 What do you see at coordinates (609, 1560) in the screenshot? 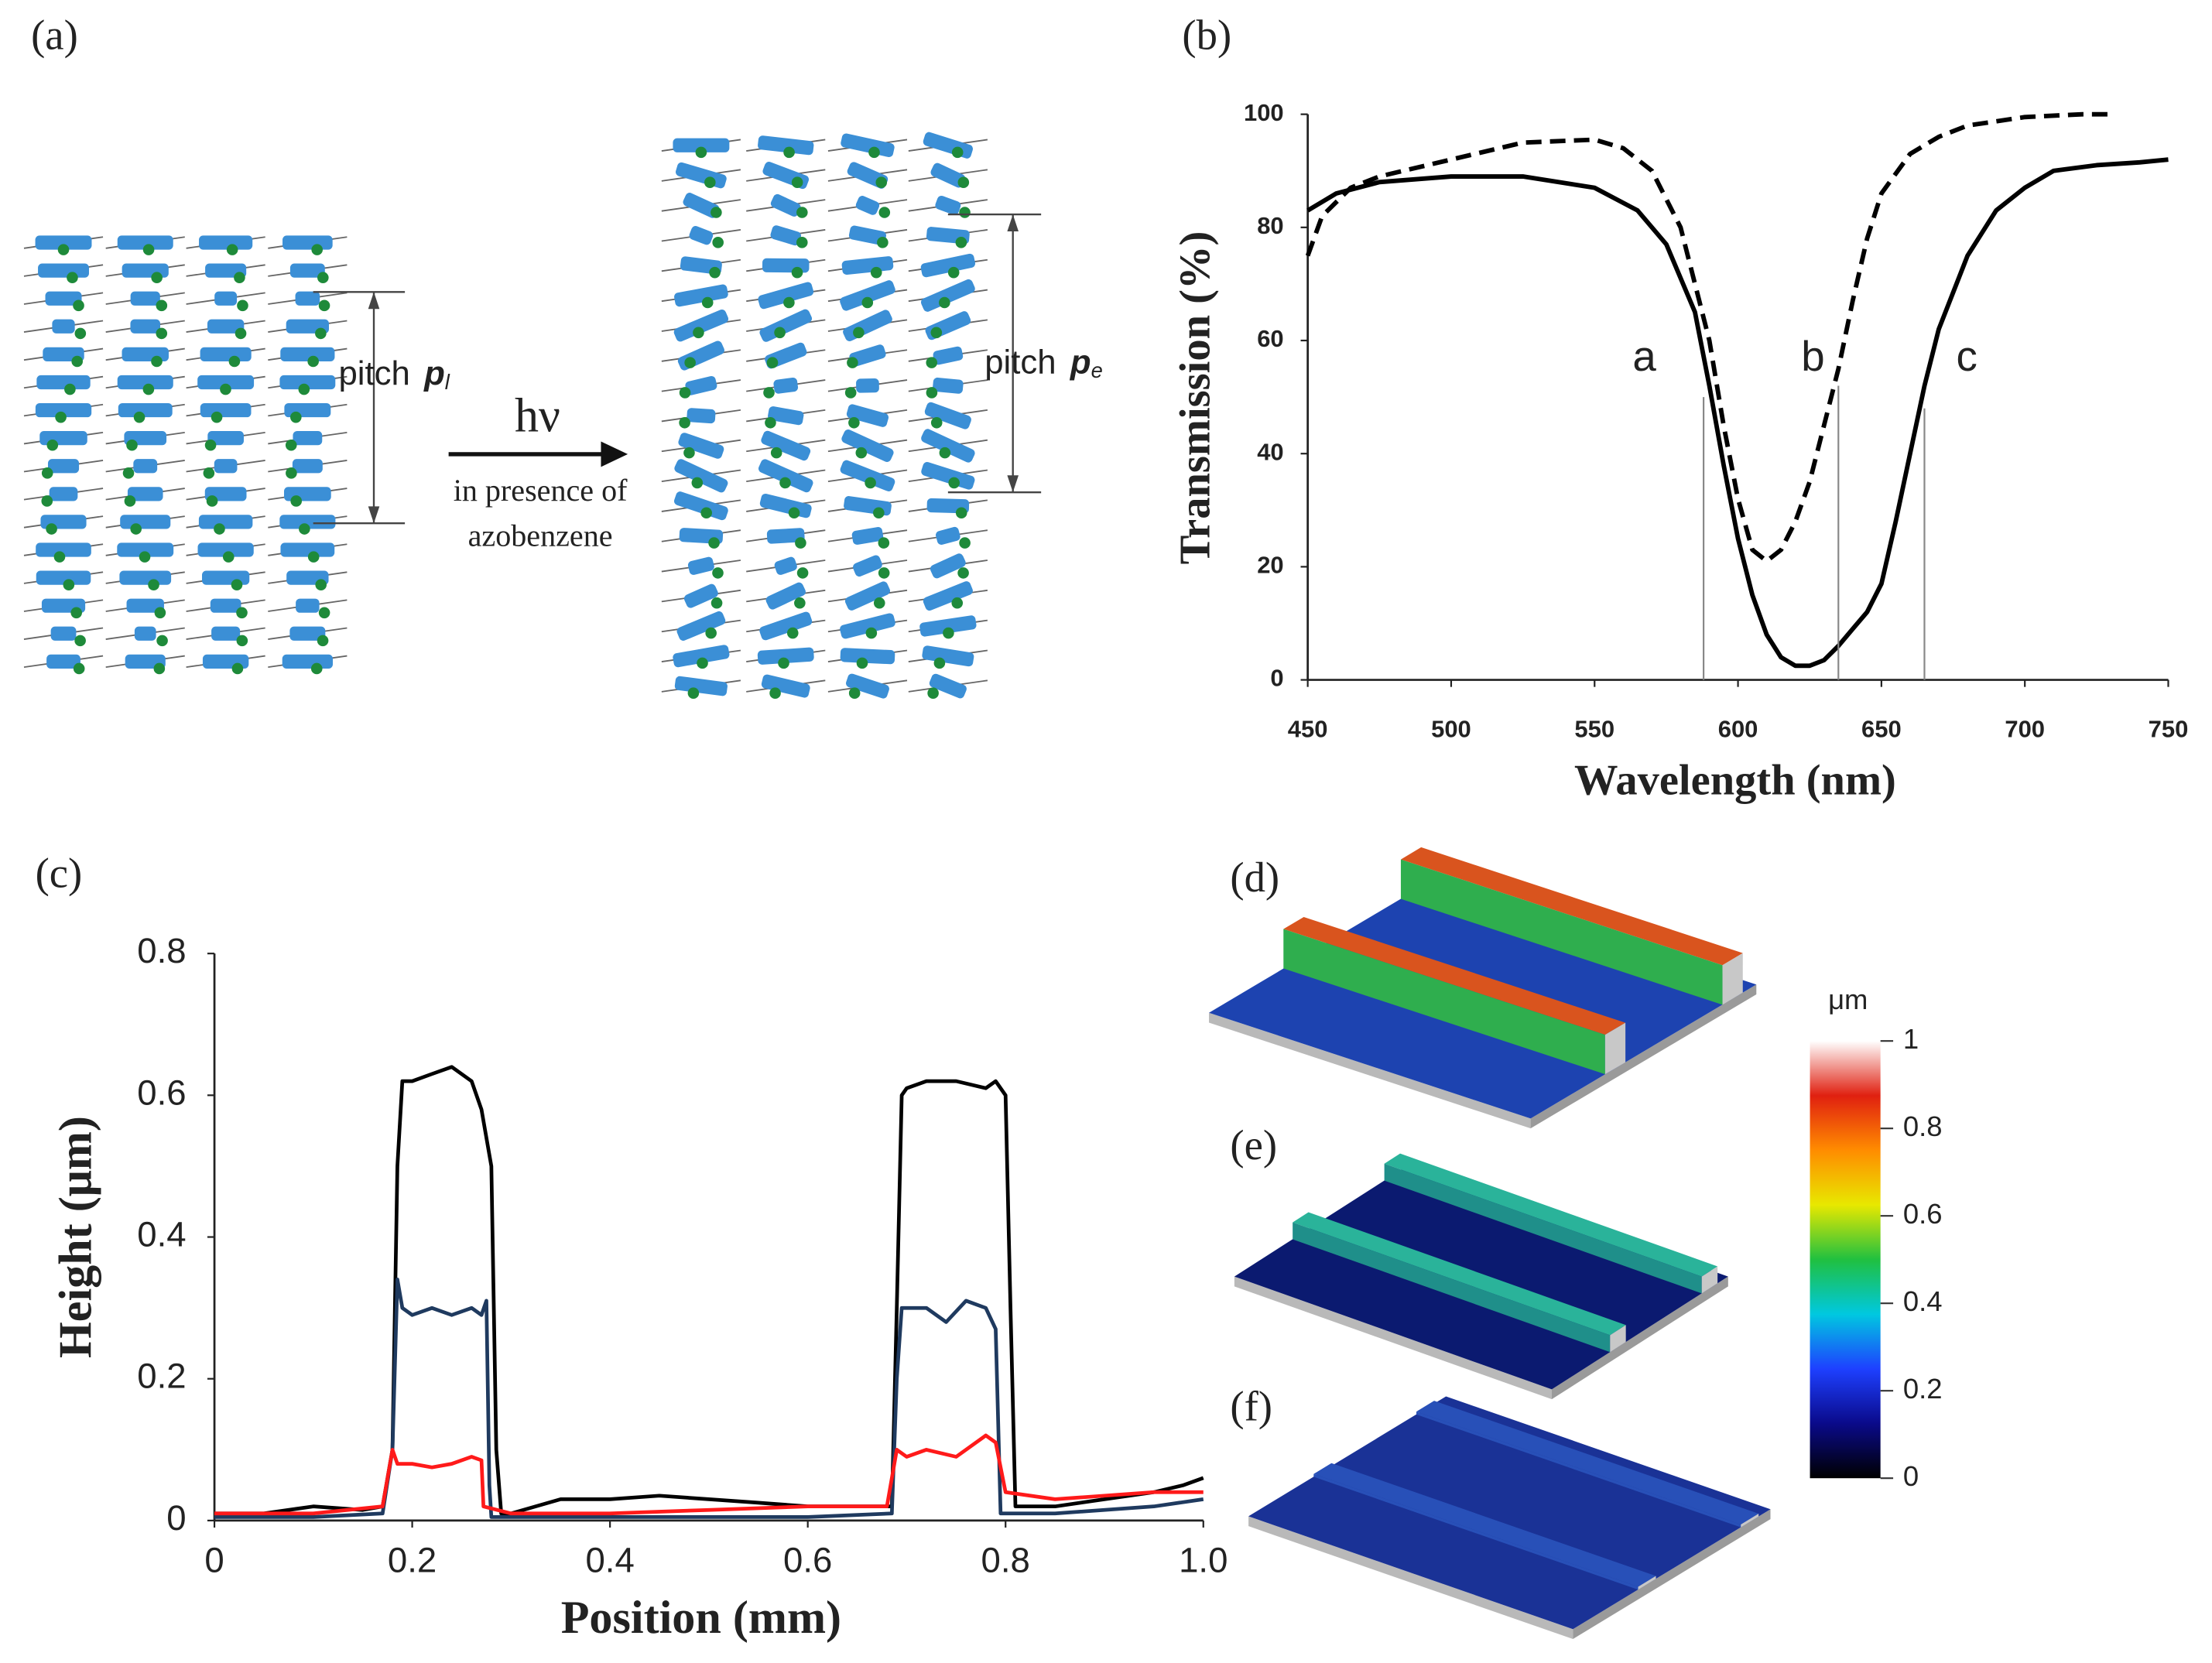
I see `x-tick-label: 0.4` at bounding box center [609, 1560].